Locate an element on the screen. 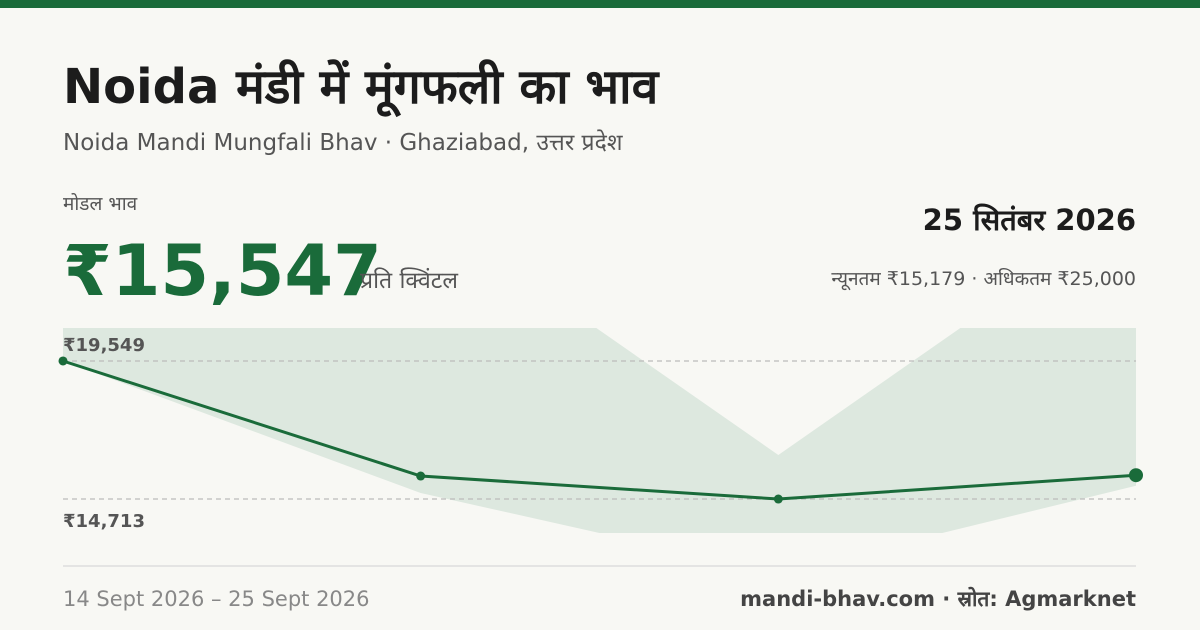 Image resolution: width=1200 pixels, height=630 pixels. footer-source: mandi-bhav.com · स्रोत: Agmarknet is located at coordinates (938, 598).